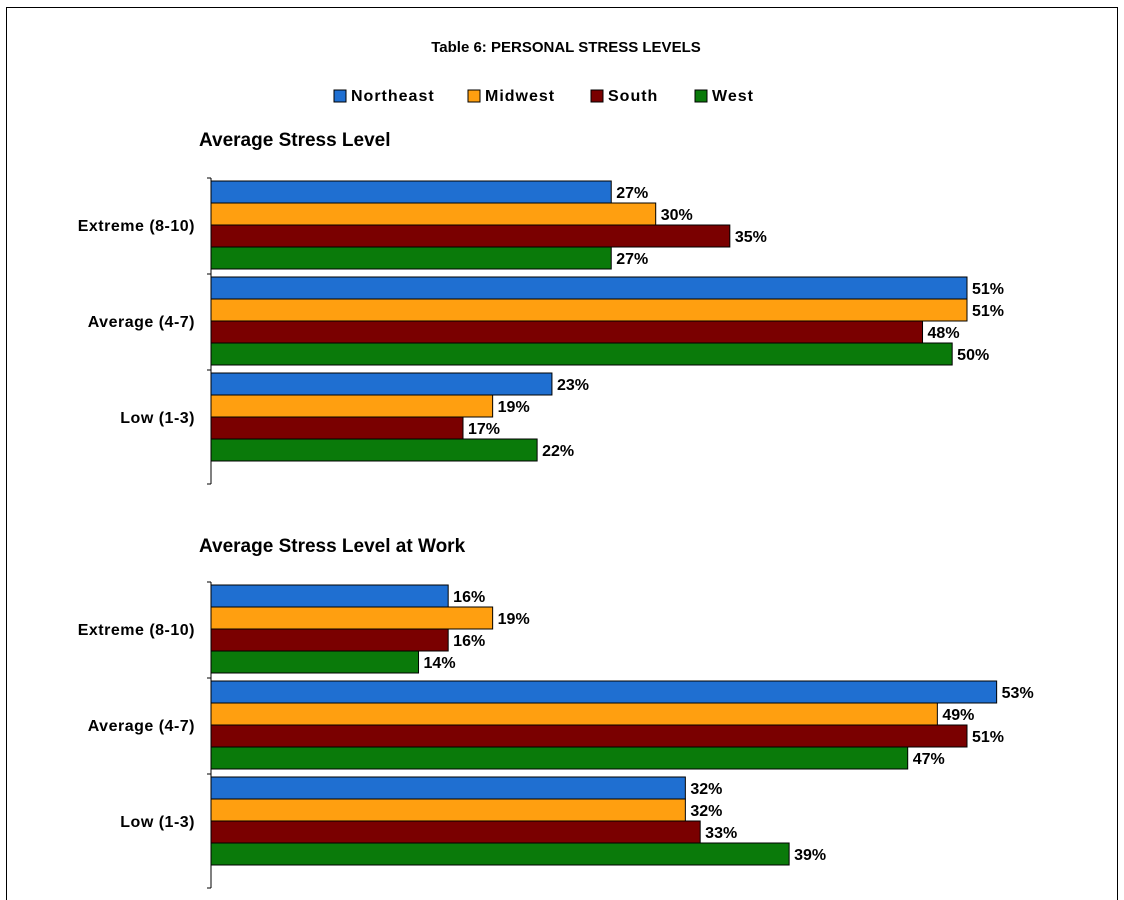 This screenshot has width=1124, height=900. Describe the element at coordinates (474, 96) in the screenshot. I see `legend-swatch-midwest` at that location.